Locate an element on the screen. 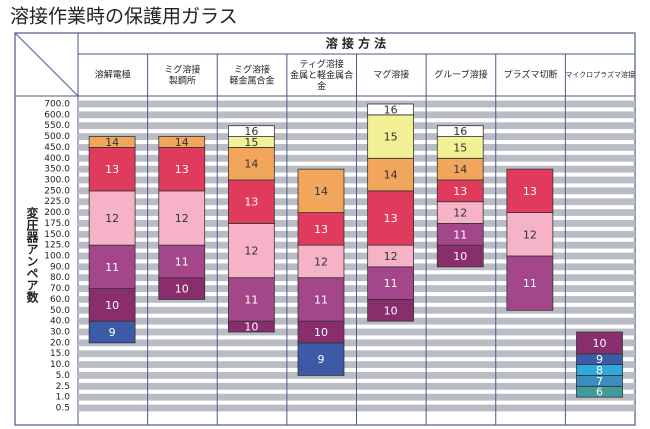  y-tick-label: 300.0 is located at coordinates (57, 181).